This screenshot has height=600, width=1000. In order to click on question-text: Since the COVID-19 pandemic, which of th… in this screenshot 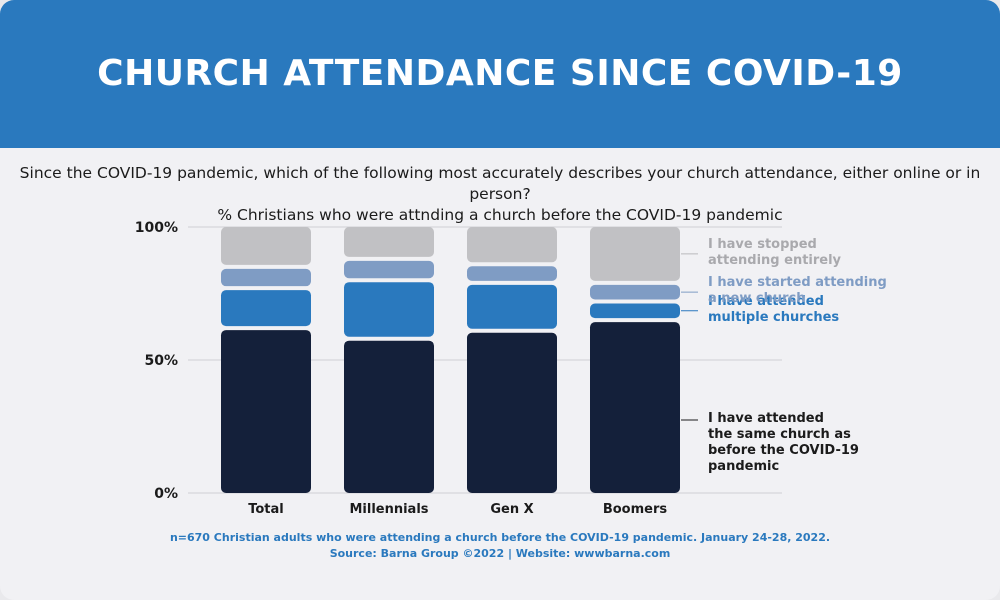, I will do `click(500, 194)`.